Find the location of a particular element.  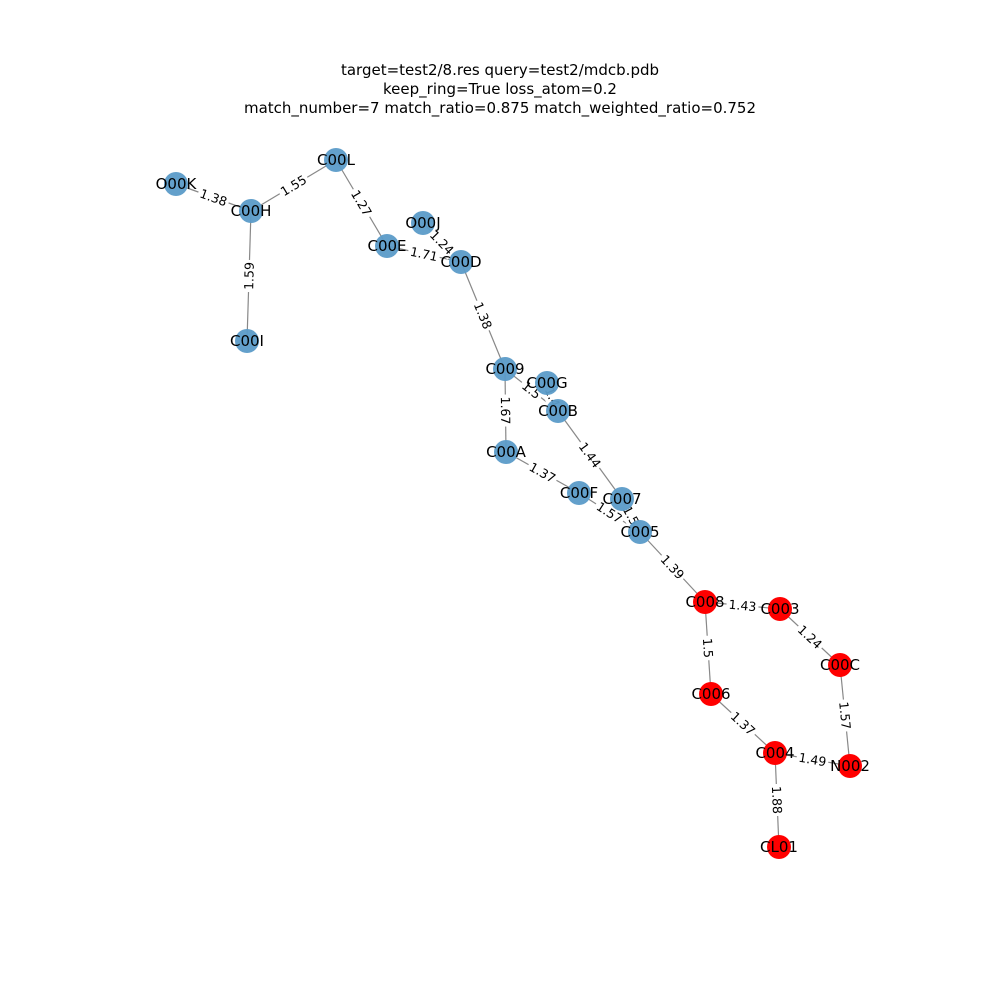

node-C00E-unmatched is located at coordinates (387, 246).